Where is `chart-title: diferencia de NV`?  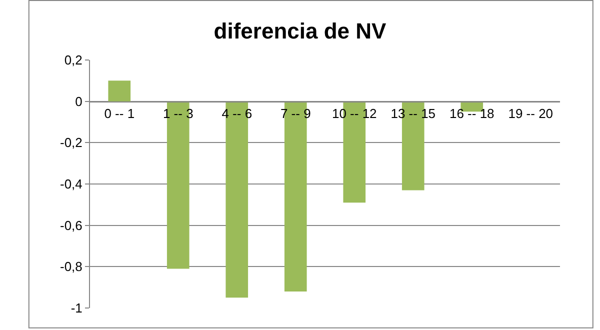
chart-title: diferencia de NV is located at coordinates (300, 31).